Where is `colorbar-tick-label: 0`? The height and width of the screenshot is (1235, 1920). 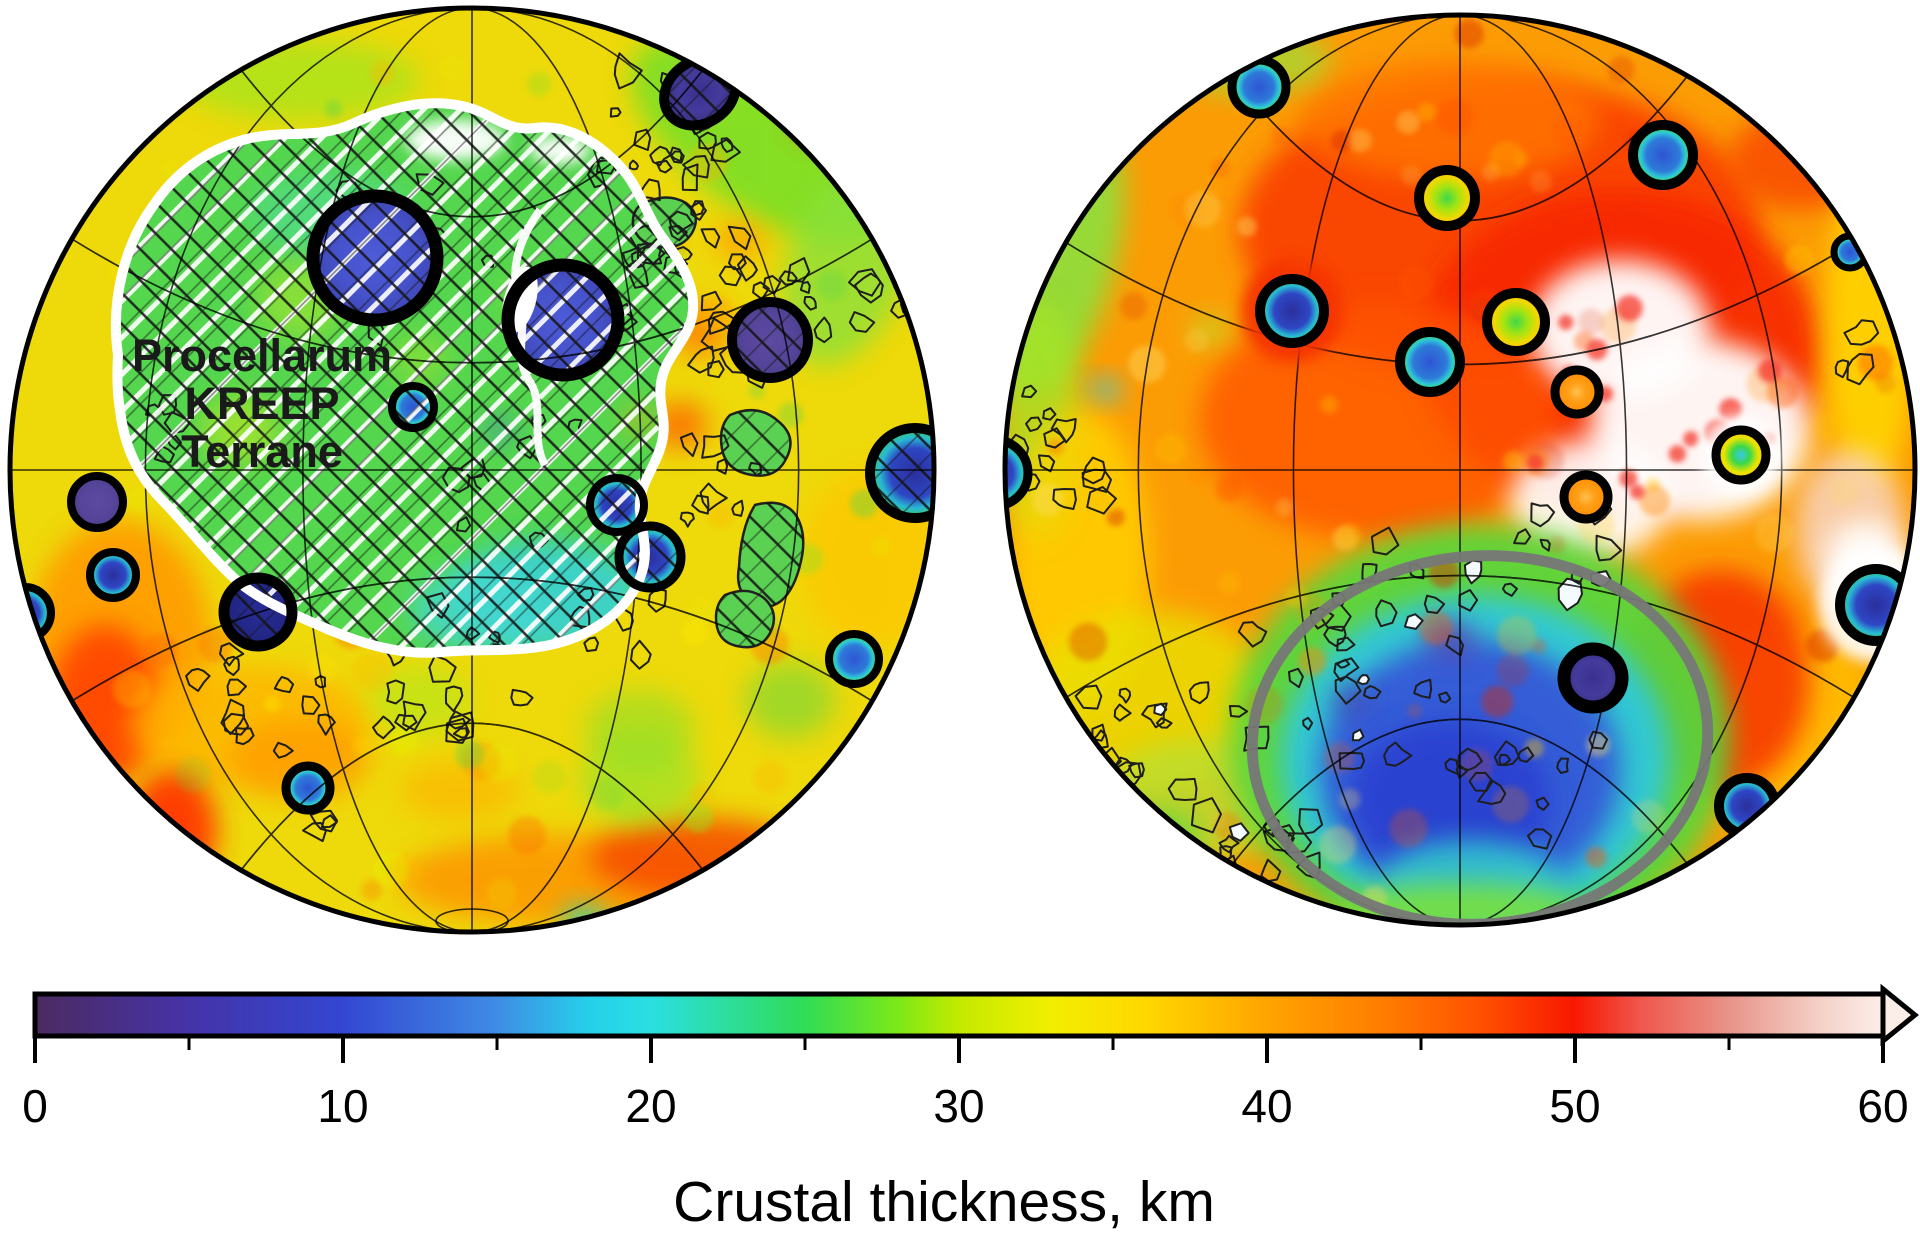
colorbar-tick-label: 0 is located at coordinates (35, 1106).